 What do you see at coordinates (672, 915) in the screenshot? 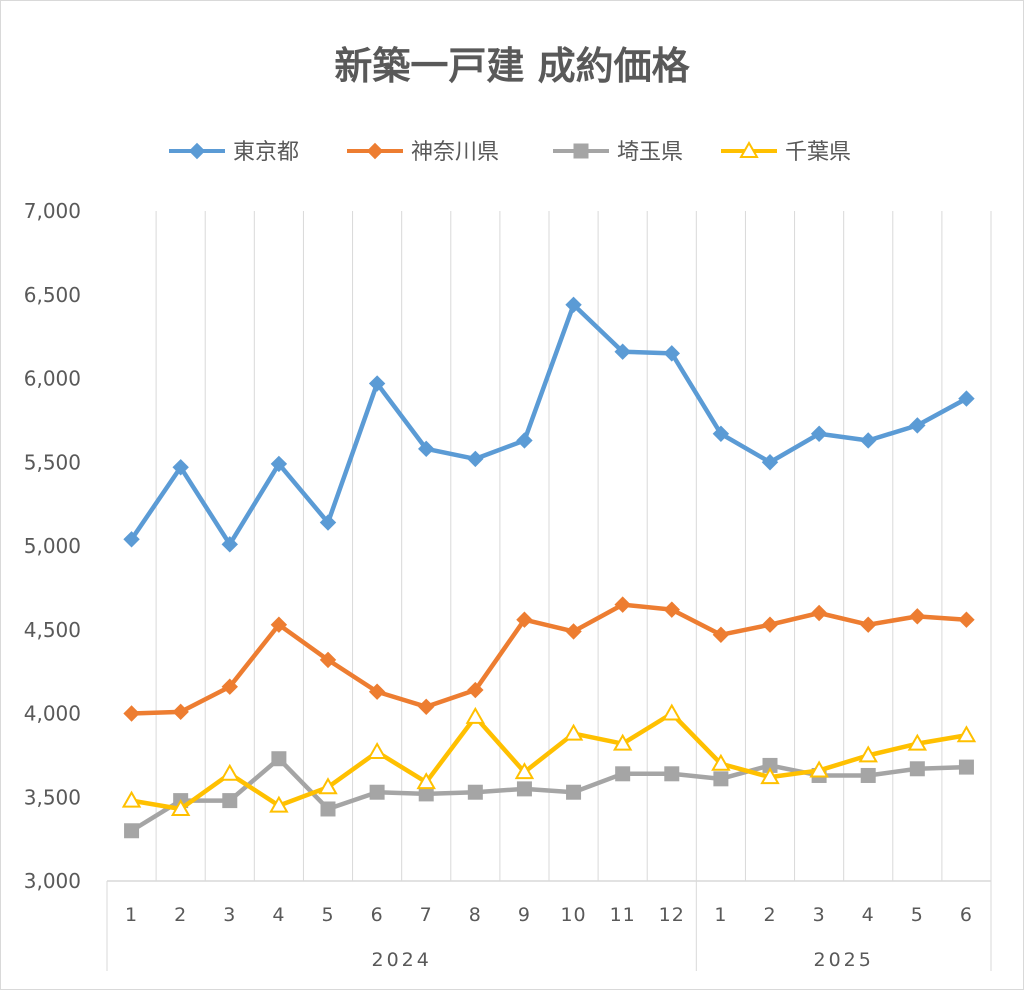
I see `x-tick-label: 12` at bounding box center [672, 915].